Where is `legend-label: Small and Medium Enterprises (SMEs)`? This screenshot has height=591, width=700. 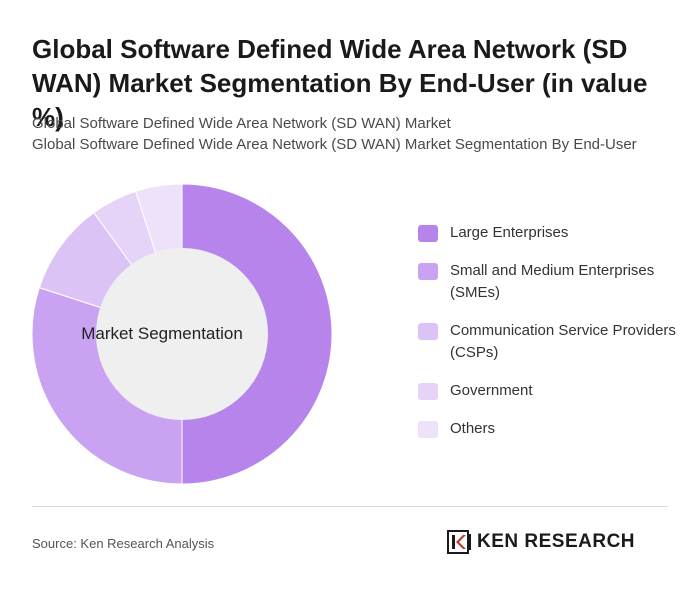
legend-label: Small and Medium Enterprises (SMEs) is located at coordinates (552, 281).